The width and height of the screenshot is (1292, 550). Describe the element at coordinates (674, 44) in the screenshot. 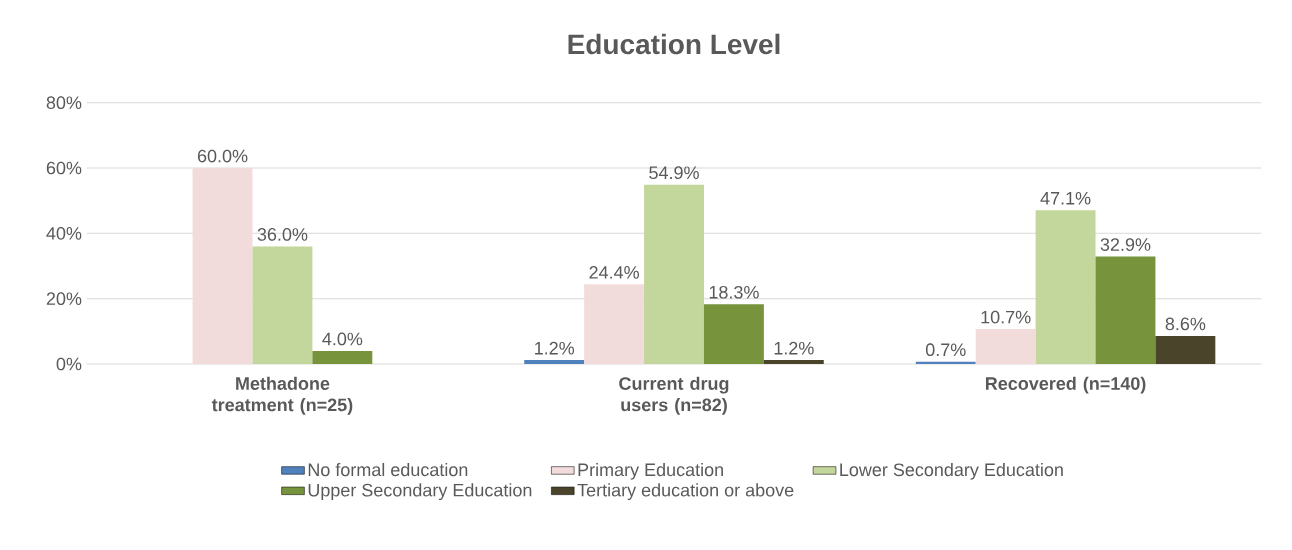

I see `chart-title: Education Level` at that location.